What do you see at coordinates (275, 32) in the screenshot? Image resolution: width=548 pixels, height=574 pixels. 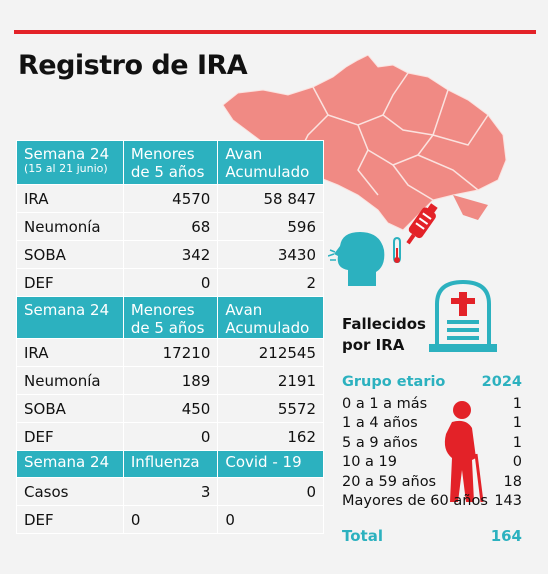 I see `top-rule` at bounding box center [275, 32].